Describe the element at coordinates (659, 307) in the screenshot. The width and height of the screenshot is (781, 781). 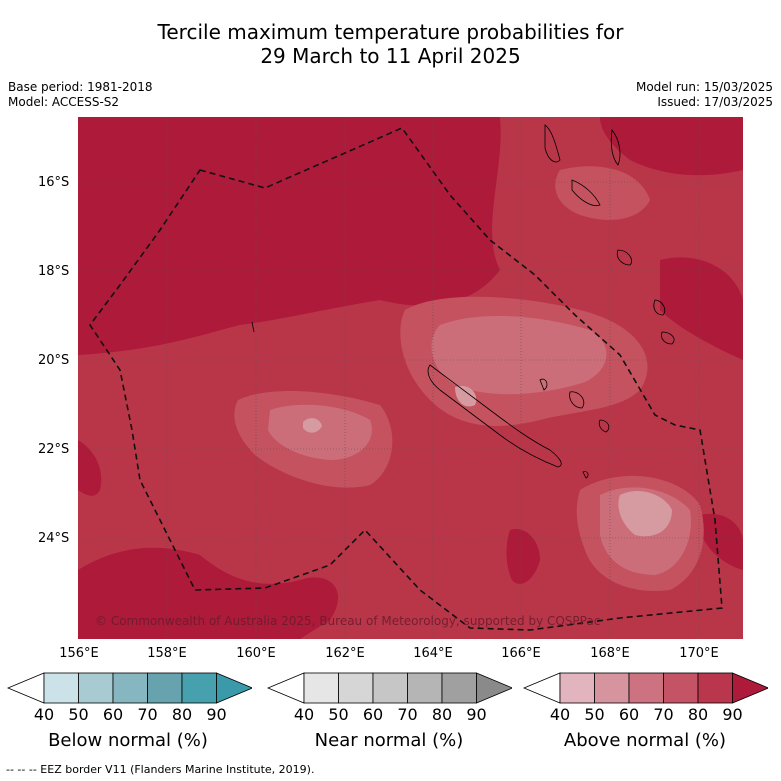
I see `vanuatu-island-3-coast` at that location.